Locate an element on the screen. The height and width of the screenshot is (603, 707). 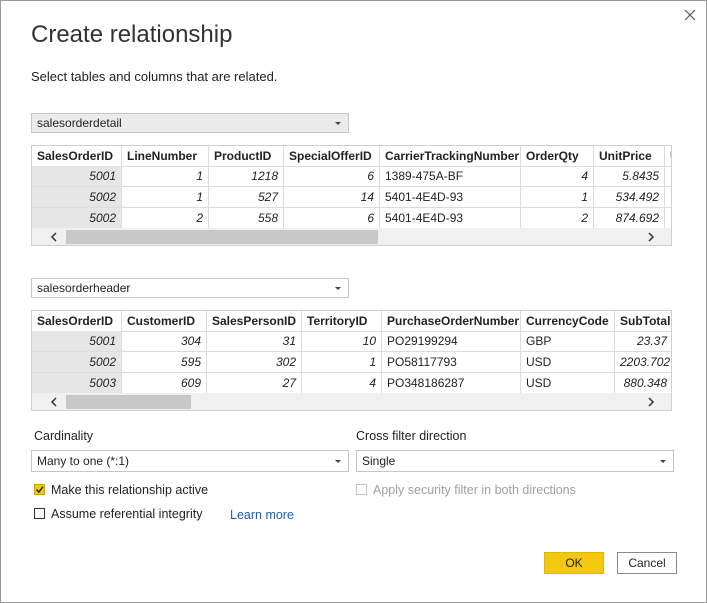
table-cell: GBP is located at coordinates (568, 341).